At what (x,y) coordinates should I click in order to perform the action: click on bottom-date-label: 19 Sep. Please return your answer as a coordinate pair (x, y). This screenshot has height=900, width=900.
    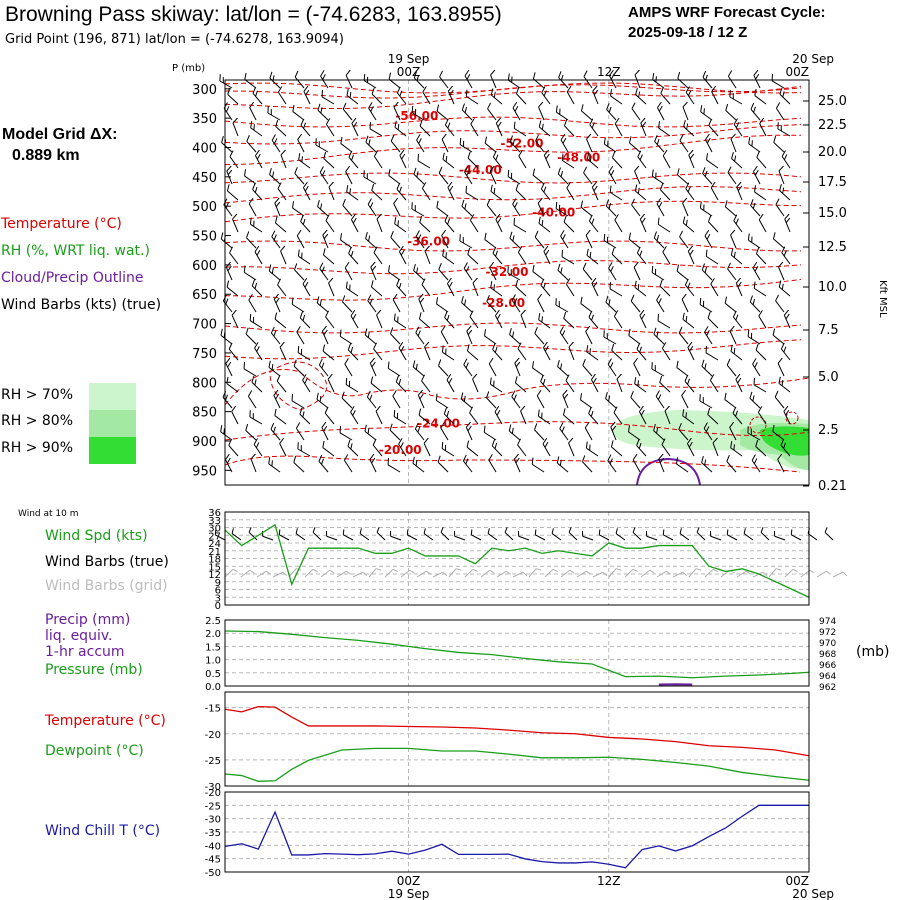
    Looking at the image, I should click on (409, 893).